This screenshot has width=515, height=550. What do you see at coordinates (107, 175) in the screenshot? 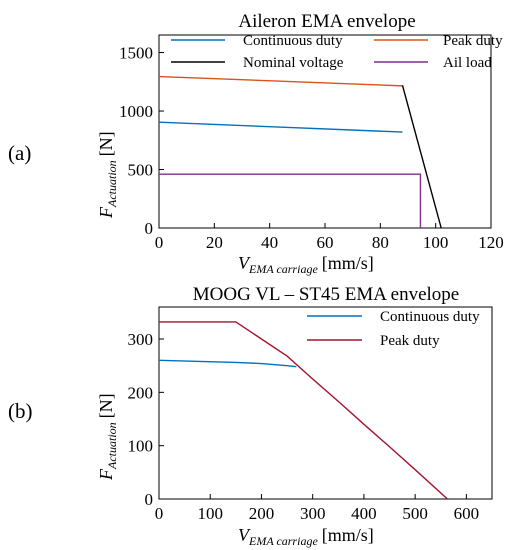
I see `panel-a-y-axis-label: FActuation[N]` at bounding box center [107, 175].